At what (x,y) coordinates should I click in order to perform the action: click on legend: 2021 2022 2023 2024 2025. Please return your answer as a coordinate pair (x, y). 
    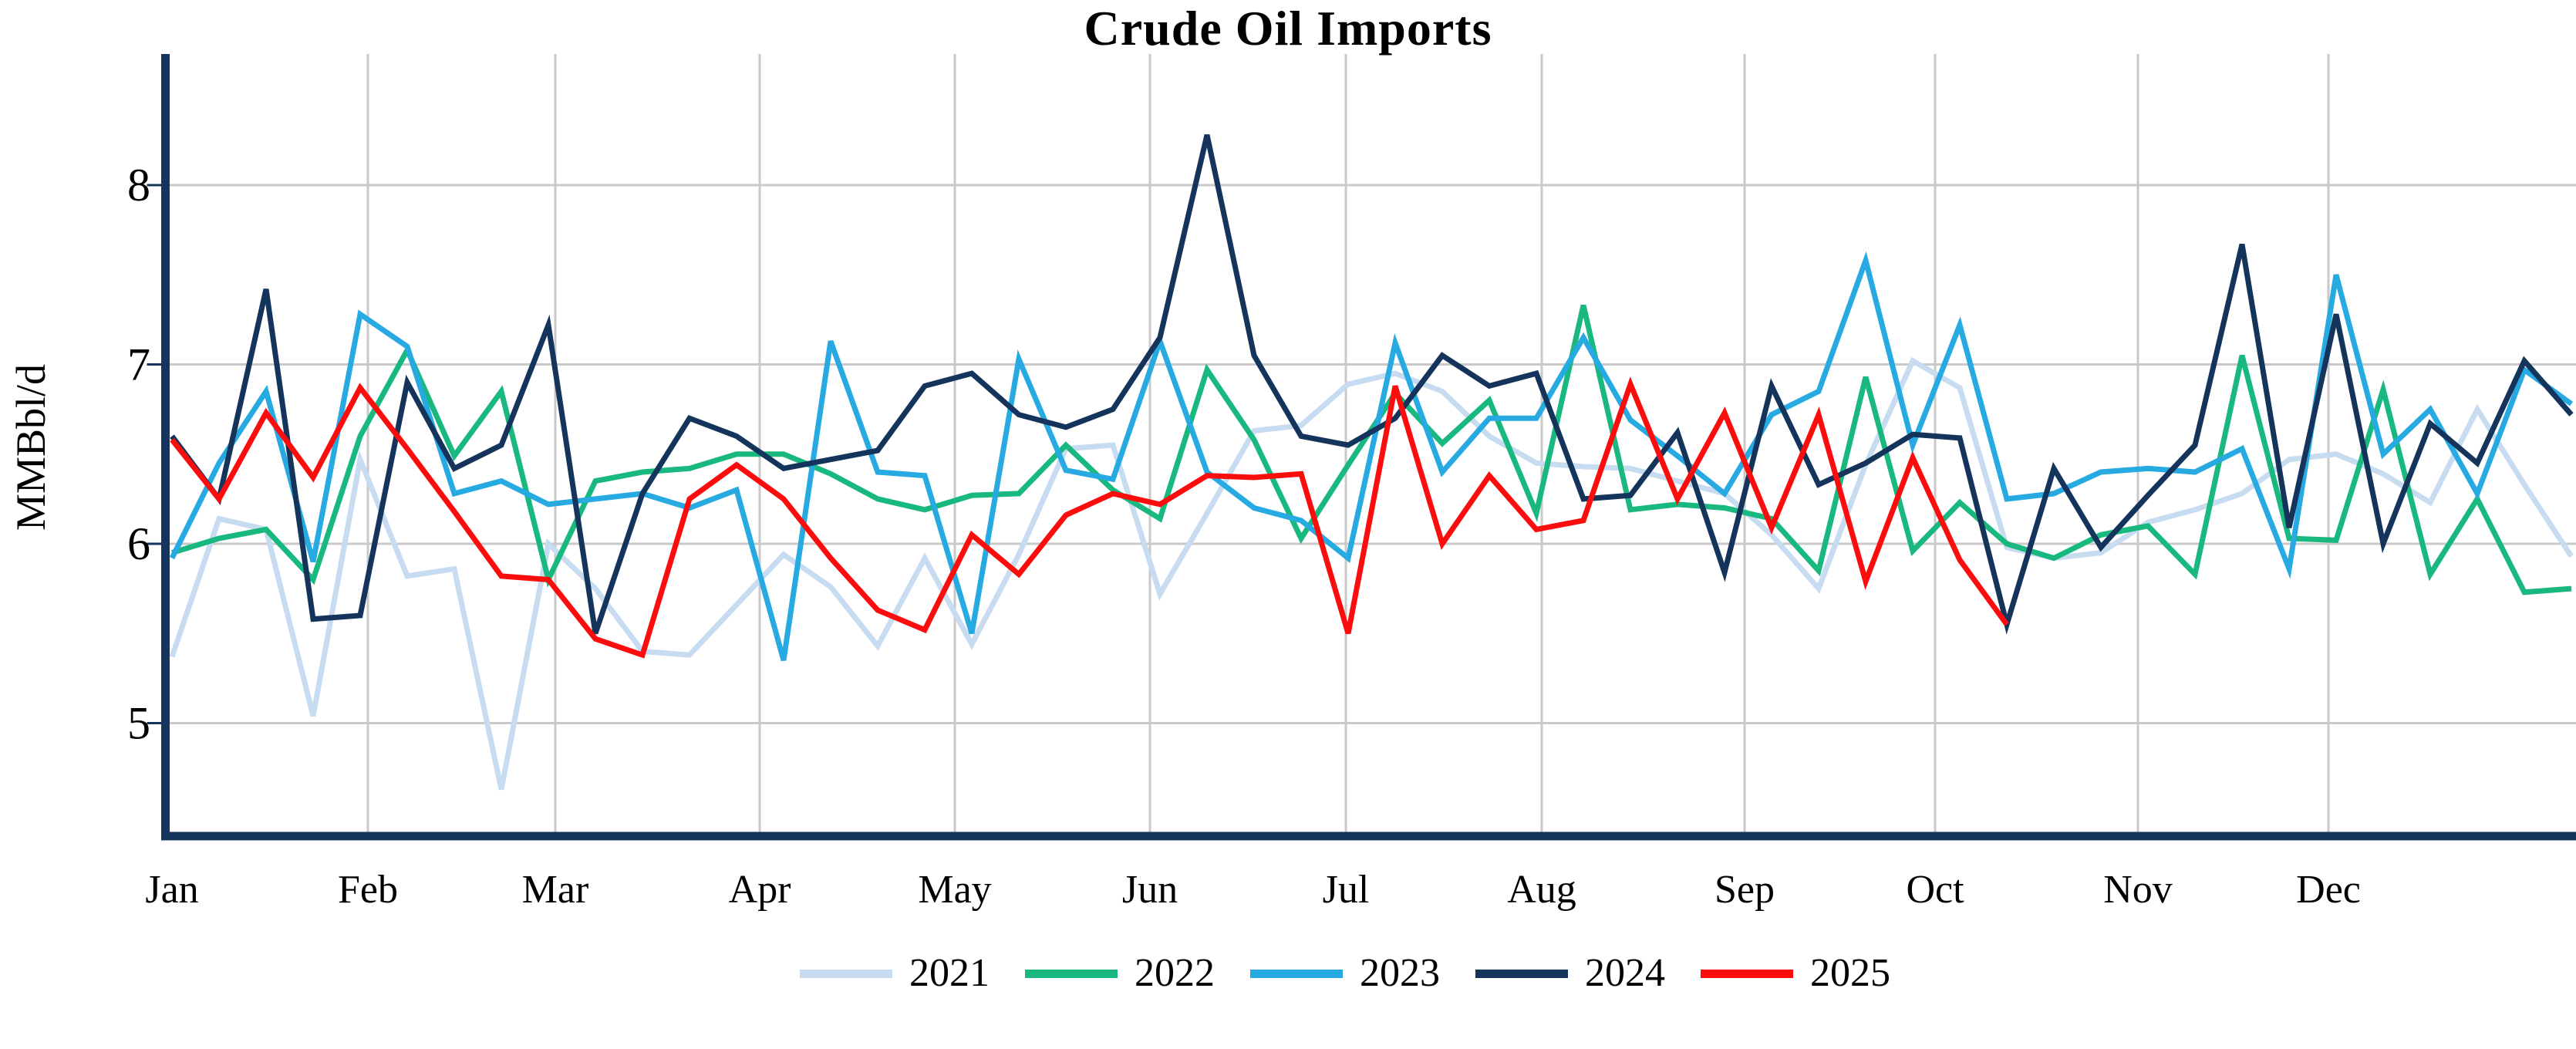
    Looking at the image, I should click on (1345, 973).